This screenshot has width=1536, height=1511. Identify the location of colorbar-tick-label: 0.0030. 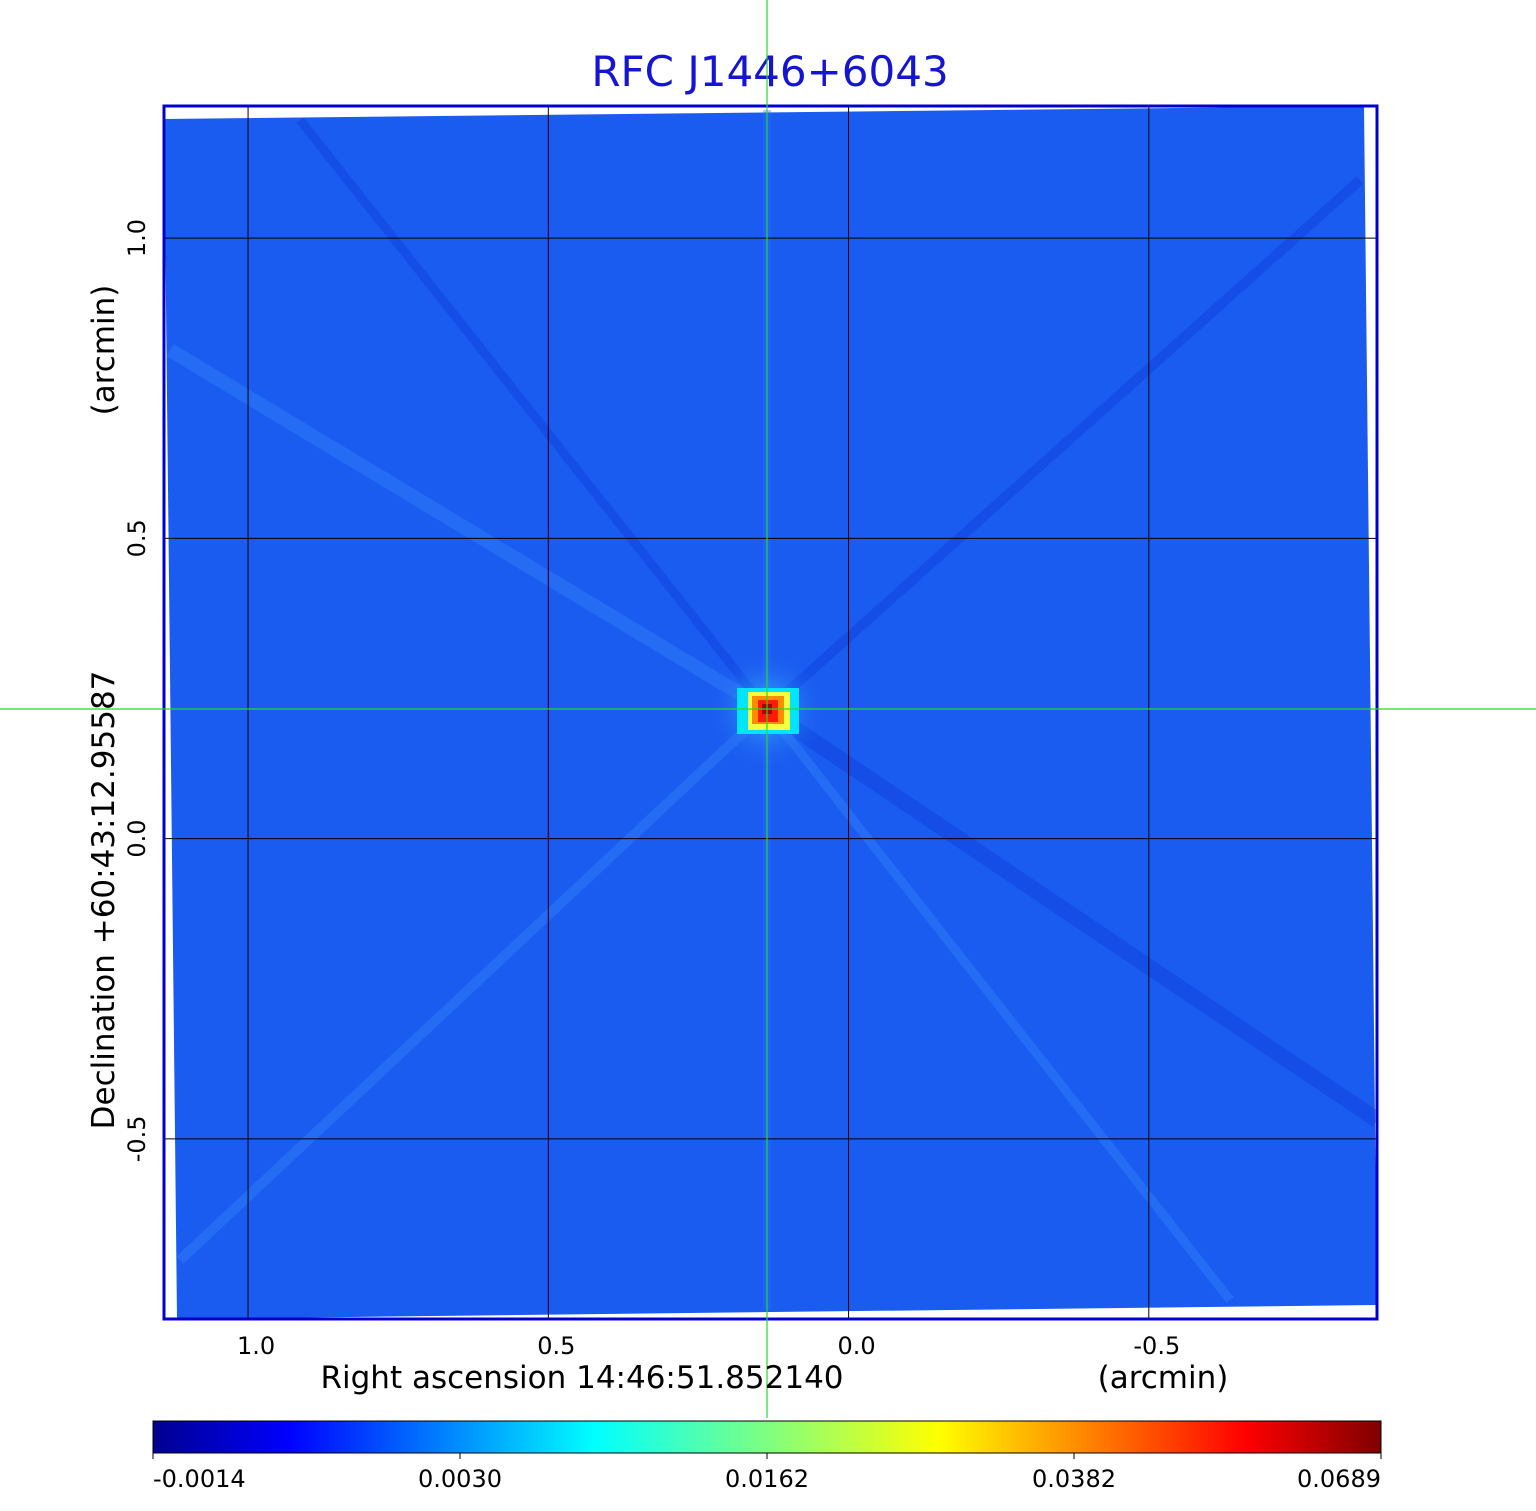
(460, 1479).